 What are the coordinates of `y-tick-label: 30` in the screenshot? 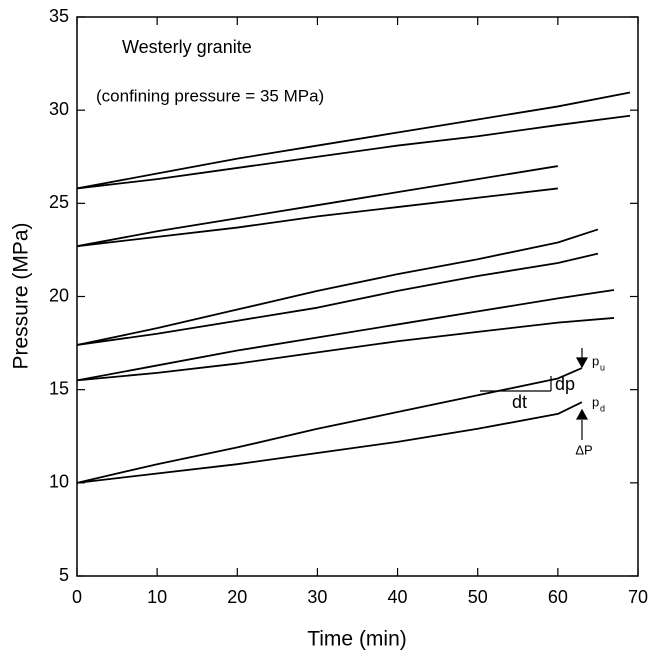 It's located at (59, 109).